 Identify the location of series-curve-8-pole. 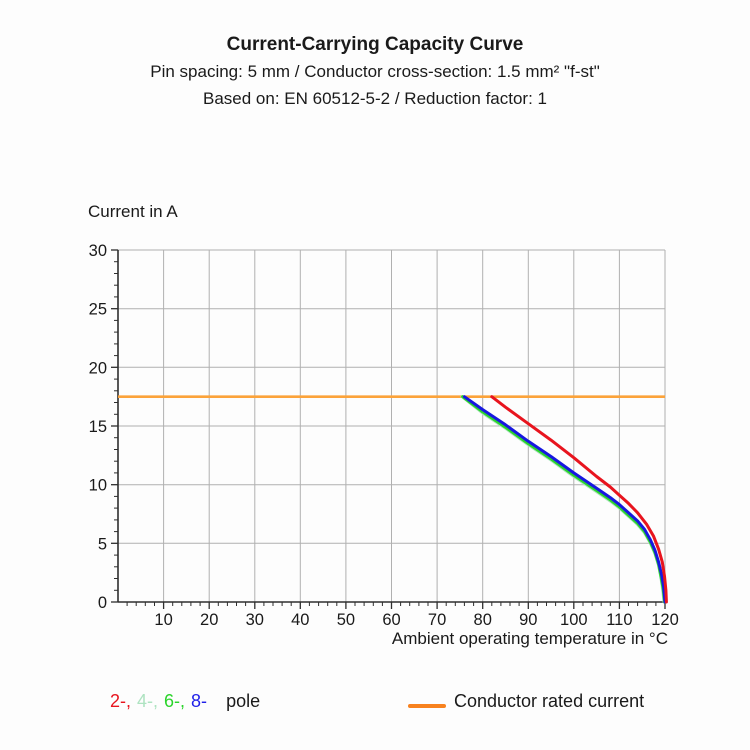
(564, 499).